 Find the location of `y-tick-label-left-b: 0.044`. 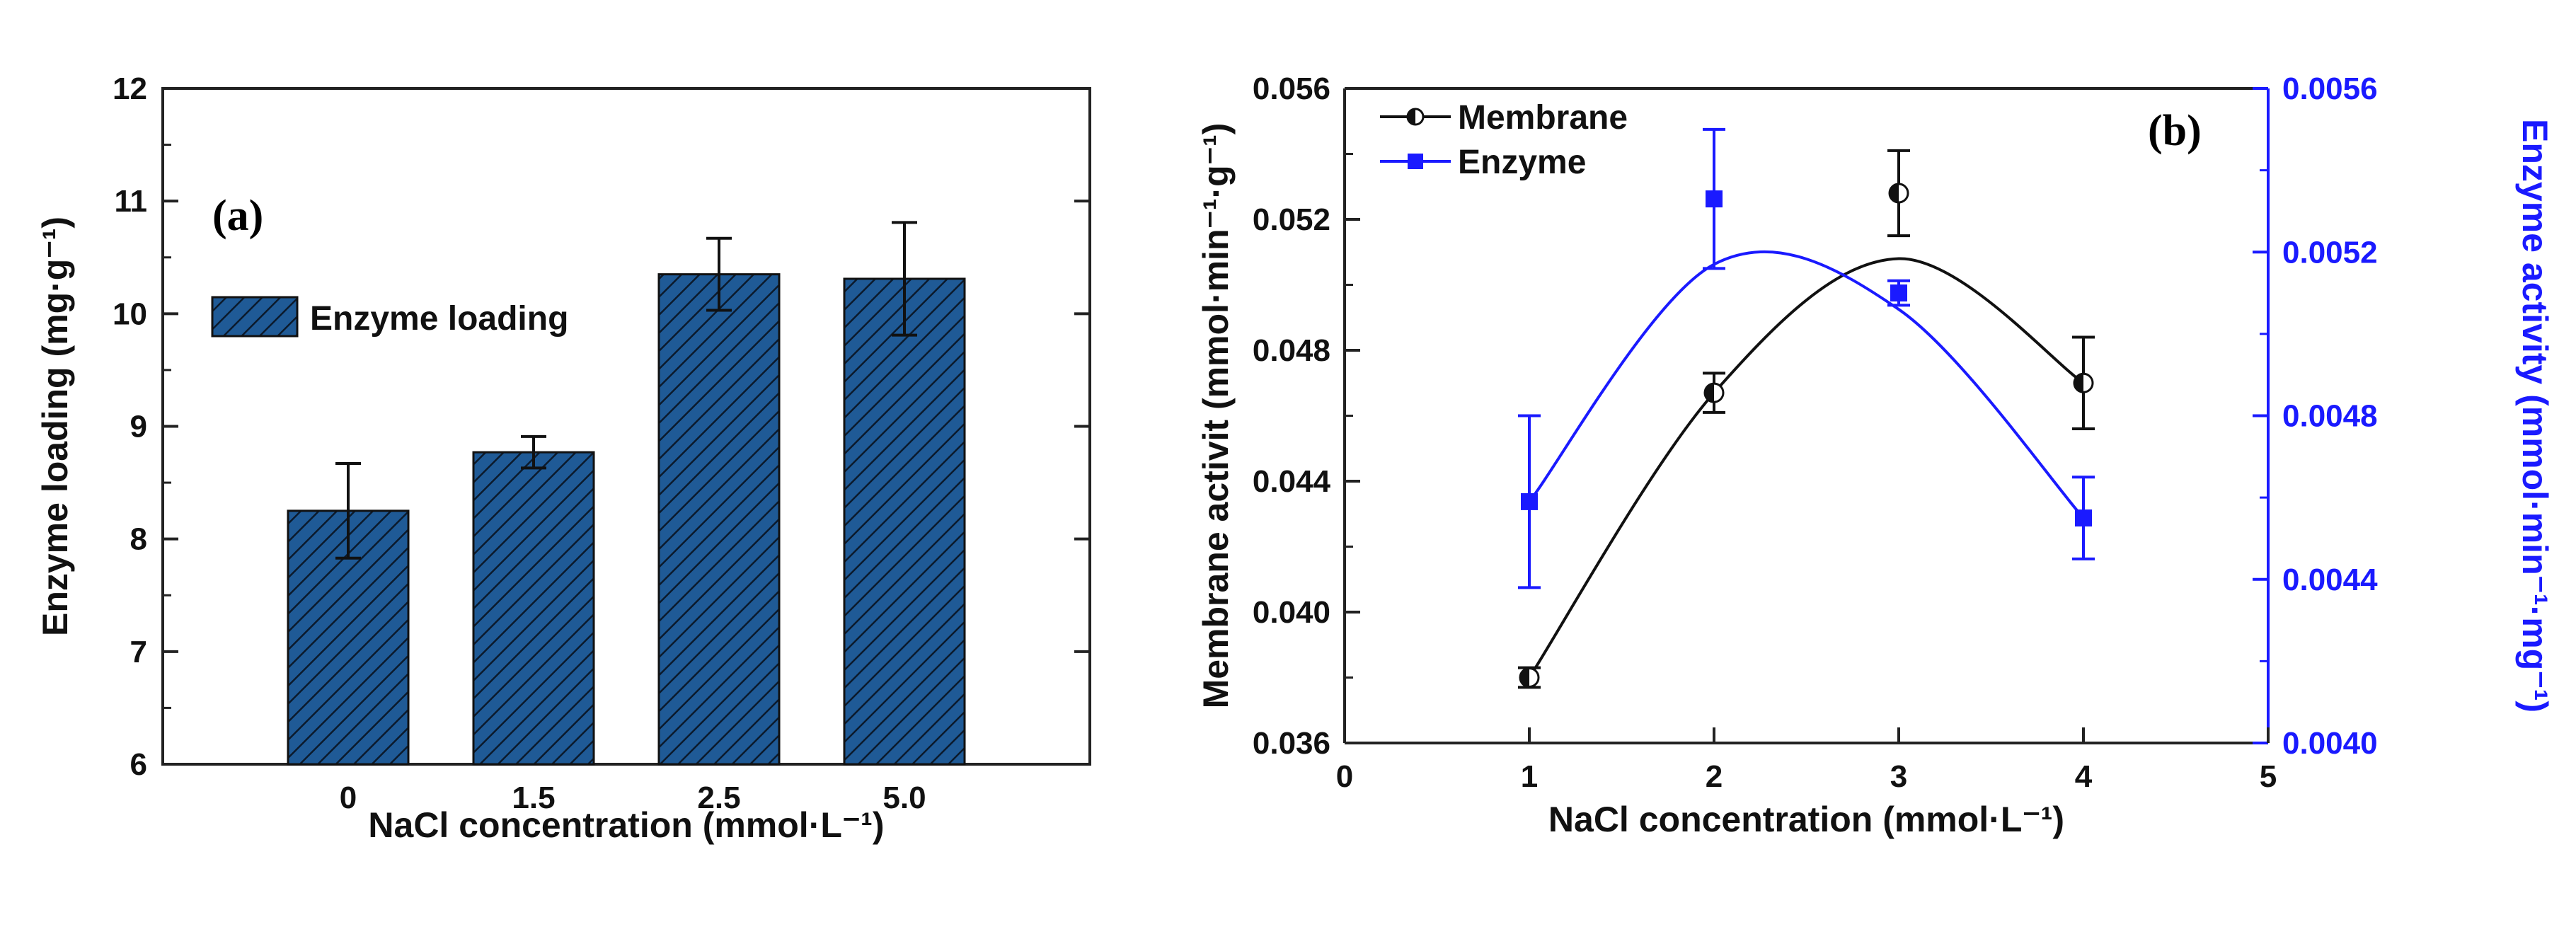

y-tick-label-left-b: 0.044 is located at coordinates (1292, 481).